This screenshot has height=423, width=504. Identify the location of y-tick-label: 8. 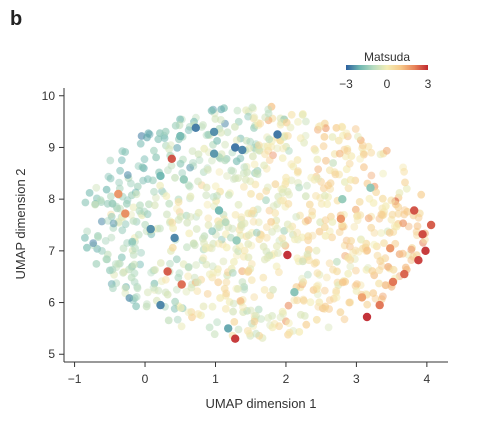
(51, 199).